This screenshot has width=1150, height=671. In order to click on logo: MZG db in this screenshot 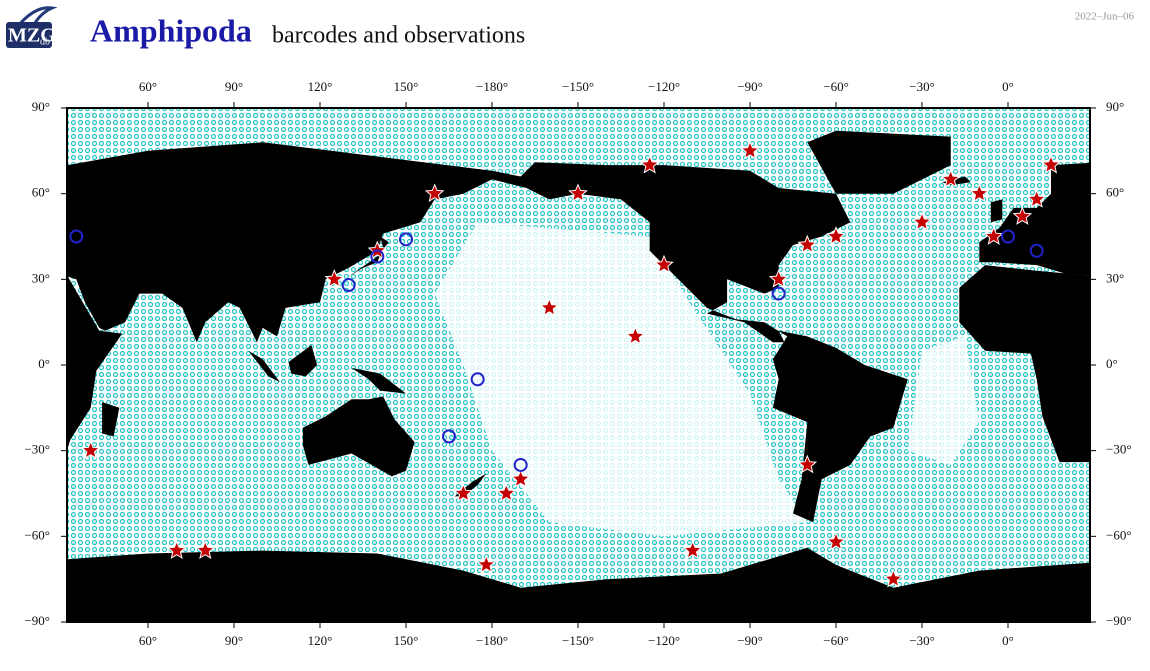, I will do `click(32, 27)`.